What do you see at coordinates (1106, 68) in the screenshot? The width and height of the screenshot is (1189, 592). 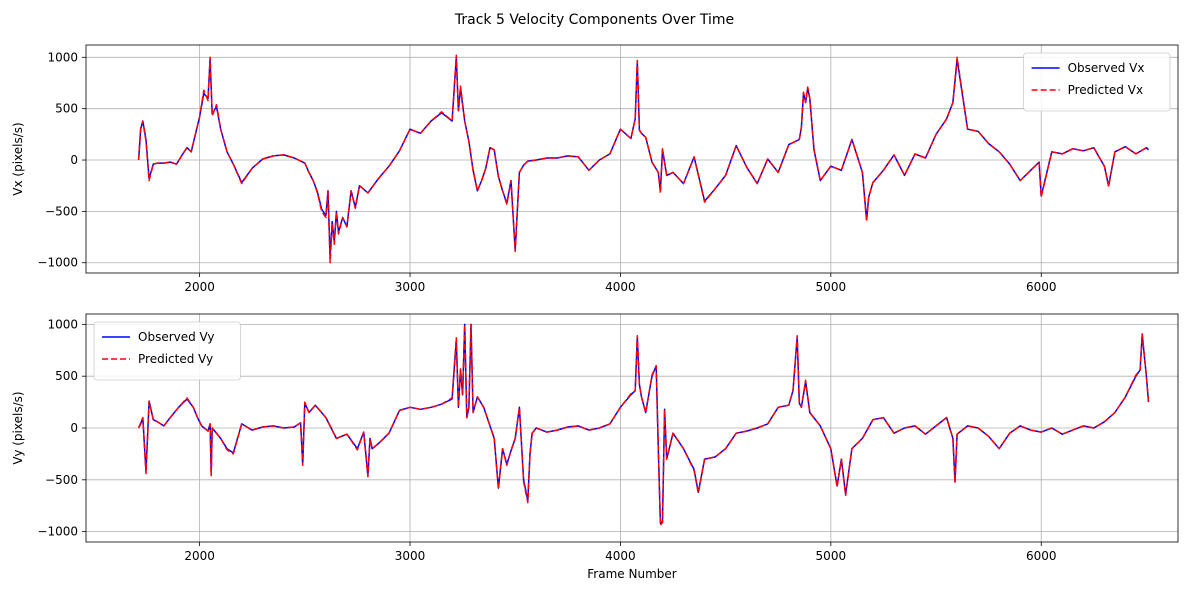 I see `legend-label: Observed Vx` at bounding box center [1106, 68].